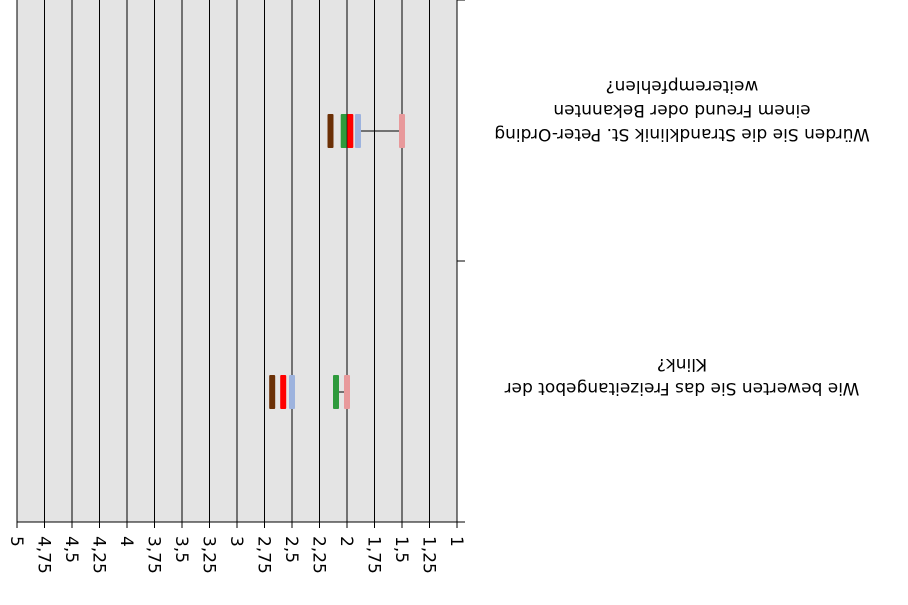 The height and width of the screenshot is (605, 908). I want to click on x-tick-label: 4,75, so click(44, 555).